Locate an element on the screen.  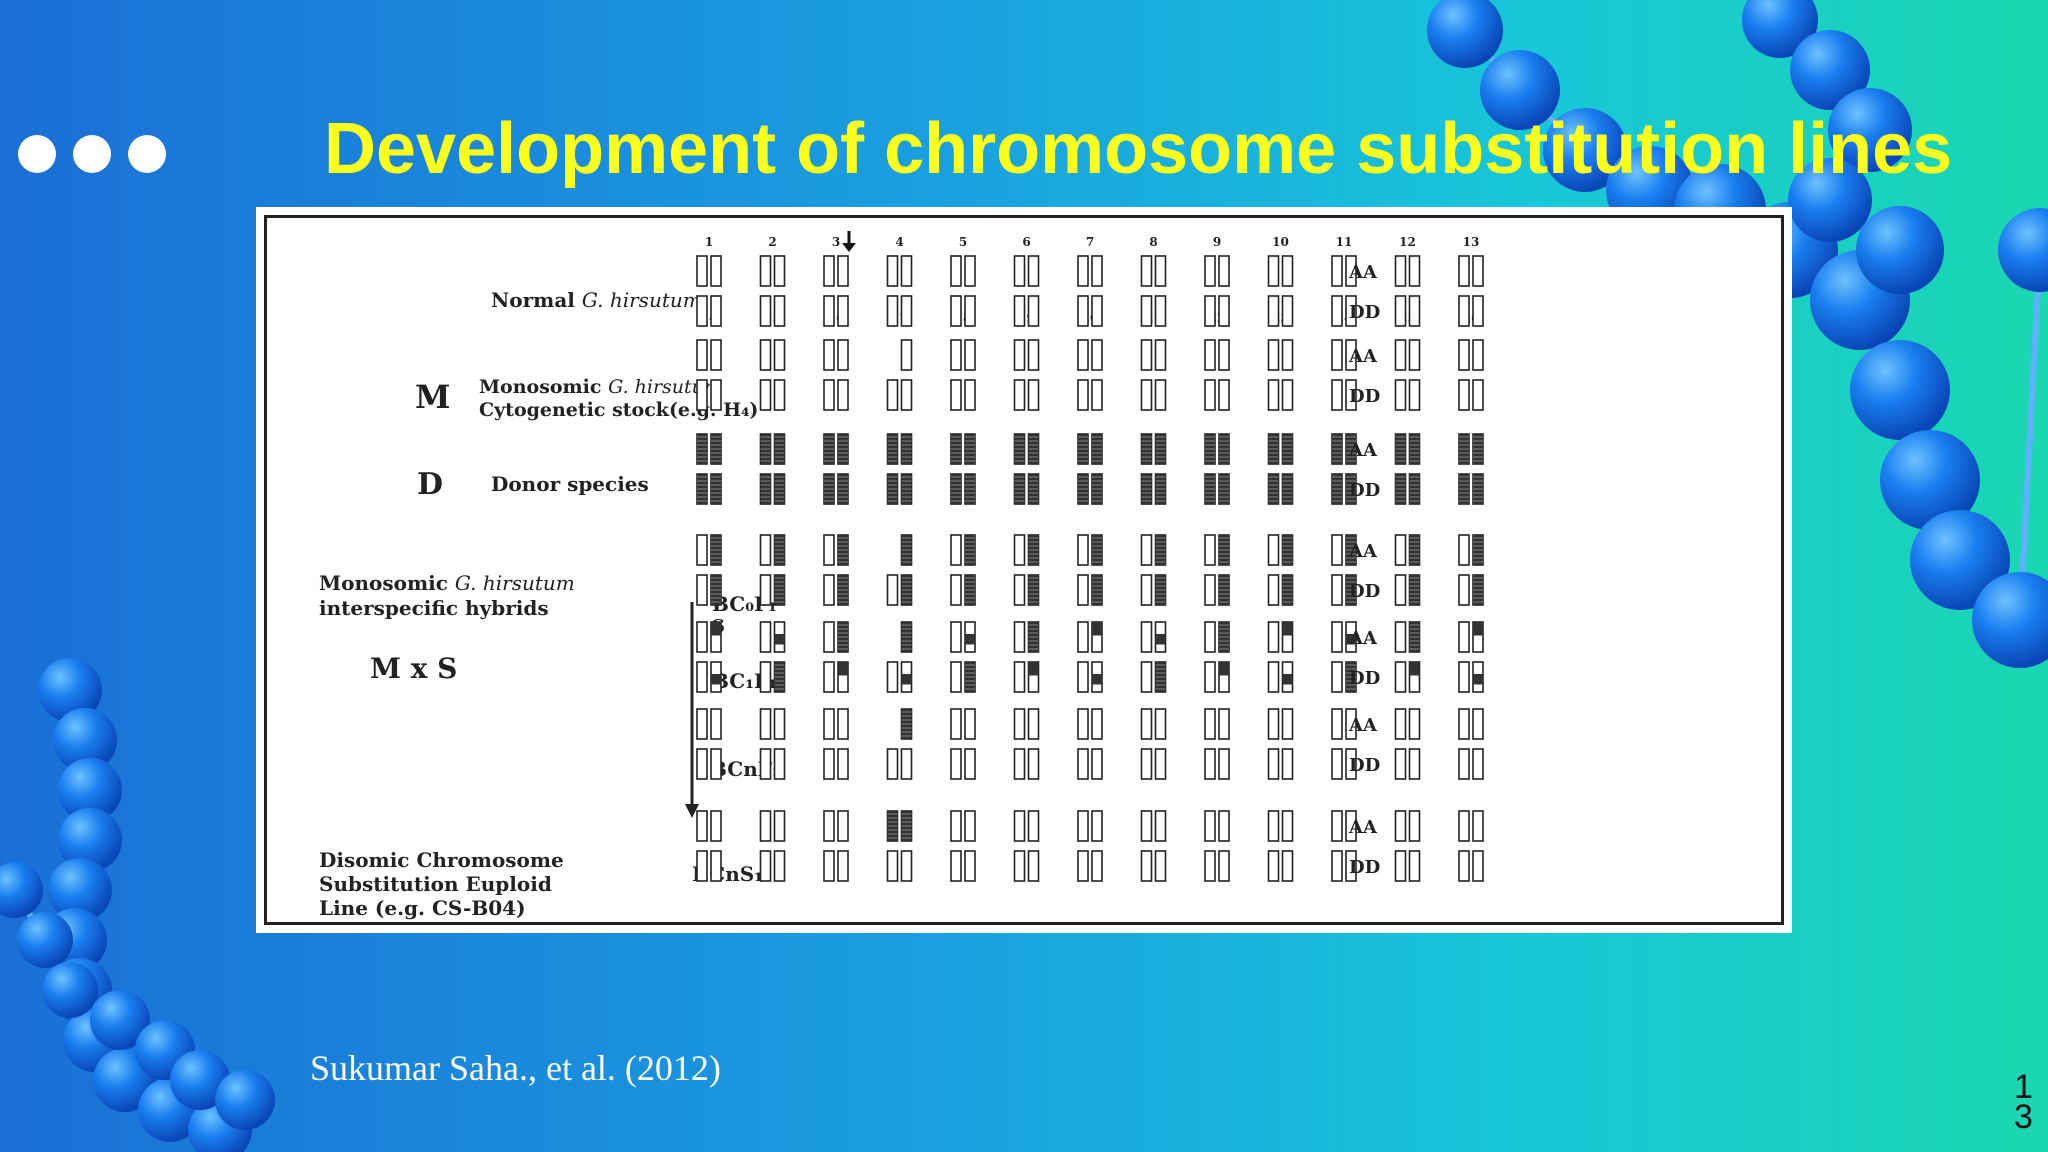
top-number: 12 is located at coordinates (1407, 242).